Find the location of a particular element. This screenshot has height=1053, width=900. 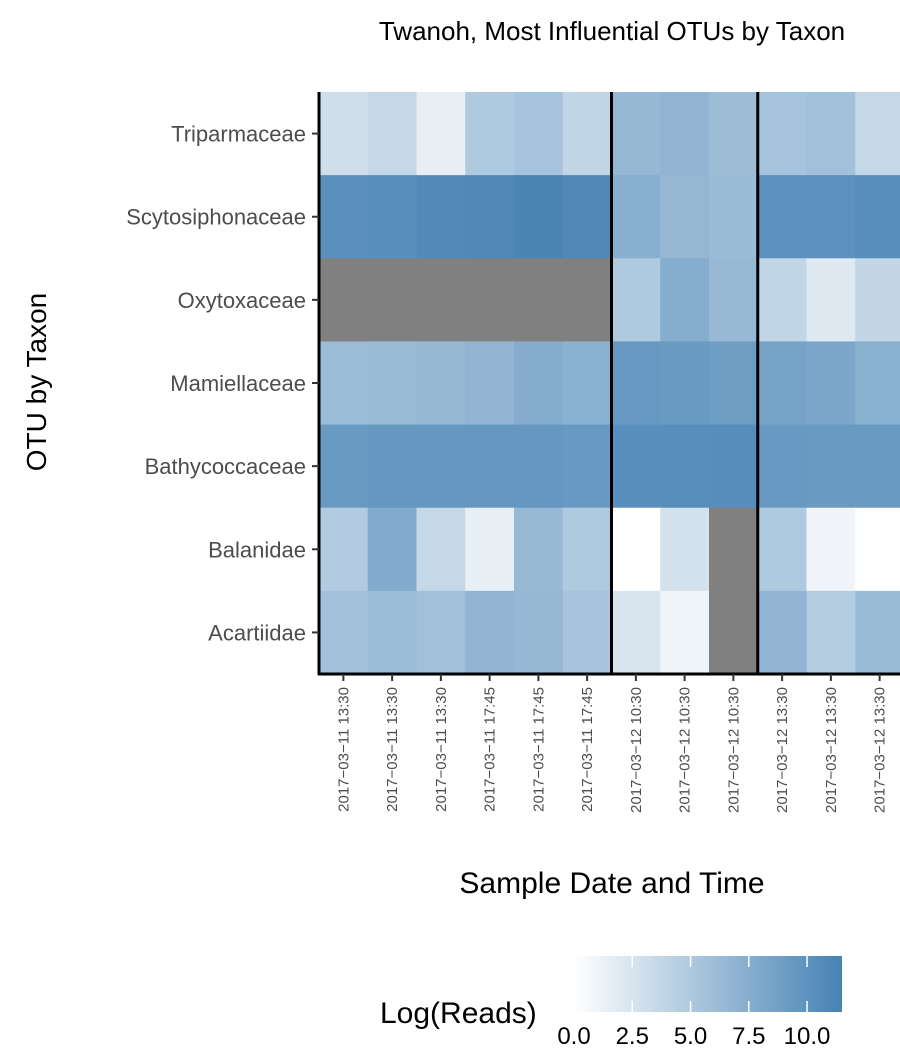

group-separators is located at coordinates (685, 383).